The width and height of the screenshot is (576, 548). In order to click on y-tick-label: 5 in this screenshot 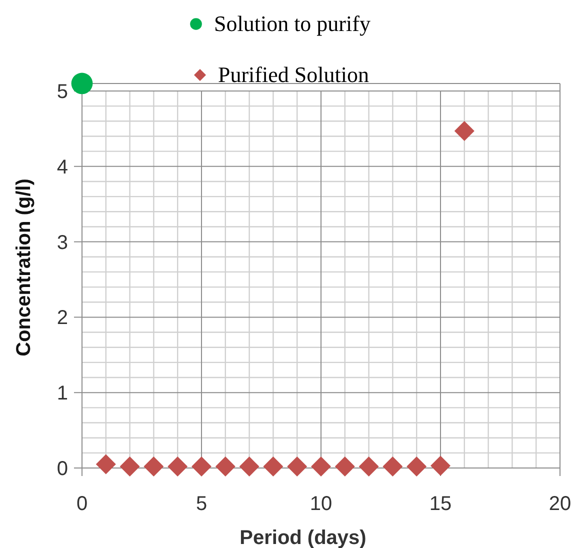, I will do `click(62, 92)`.